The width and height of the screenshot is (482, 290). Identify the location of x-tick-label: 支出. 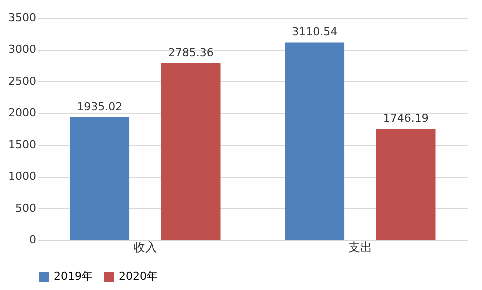
(360, 247).